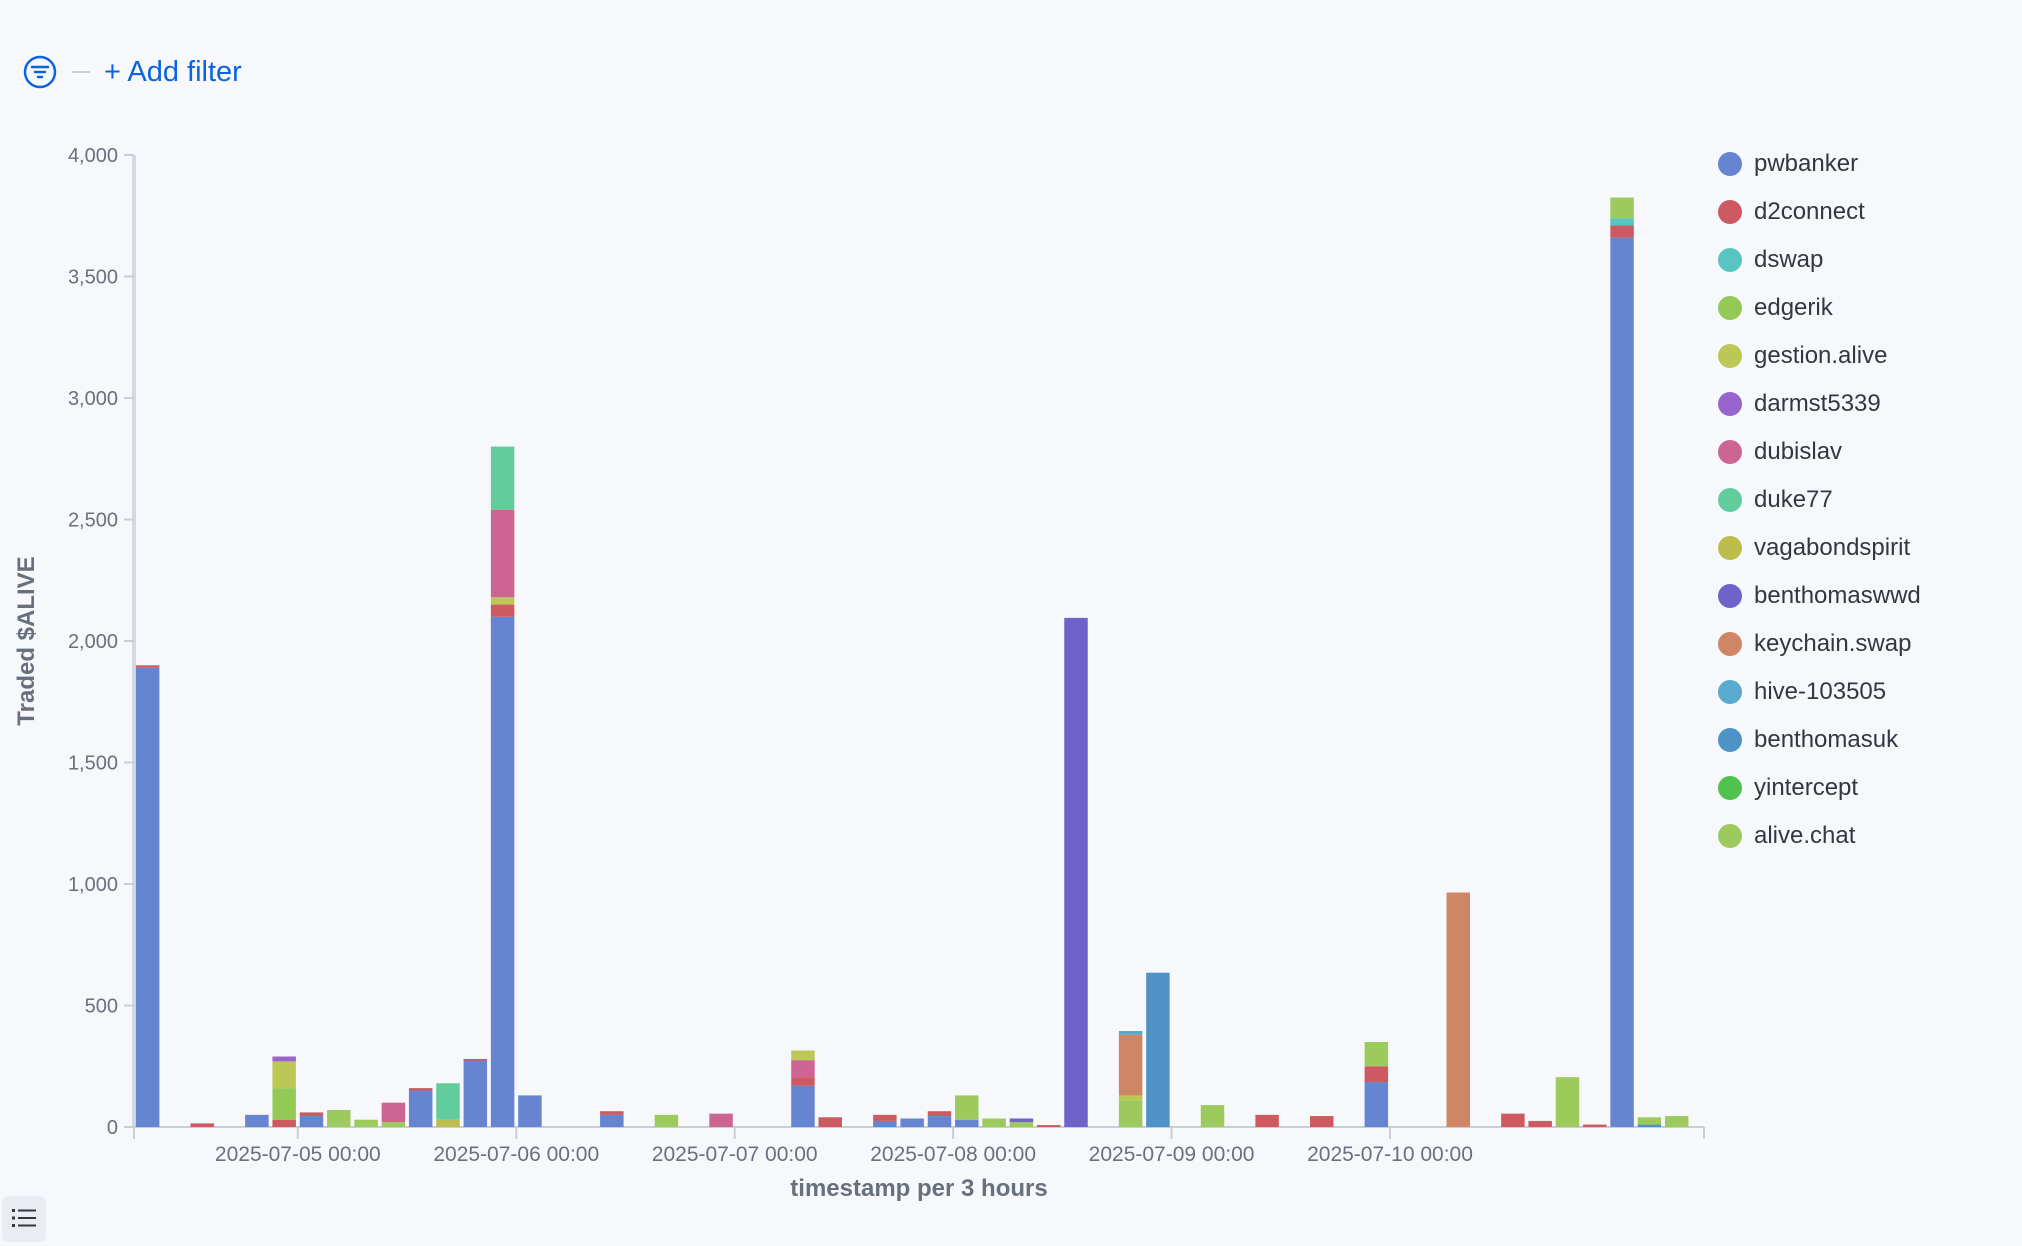  Describe the element at coordinates (1806, 163) in the screenshot. I see `legend-label: pwbanker` at that location.